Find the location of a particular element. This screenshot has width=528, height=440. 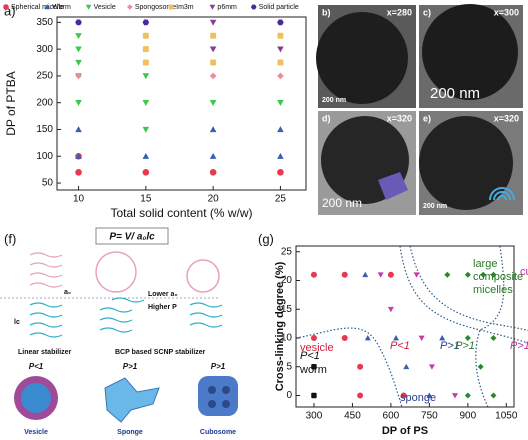

legend-label: Spongosome is located at coordinates (155, 7).